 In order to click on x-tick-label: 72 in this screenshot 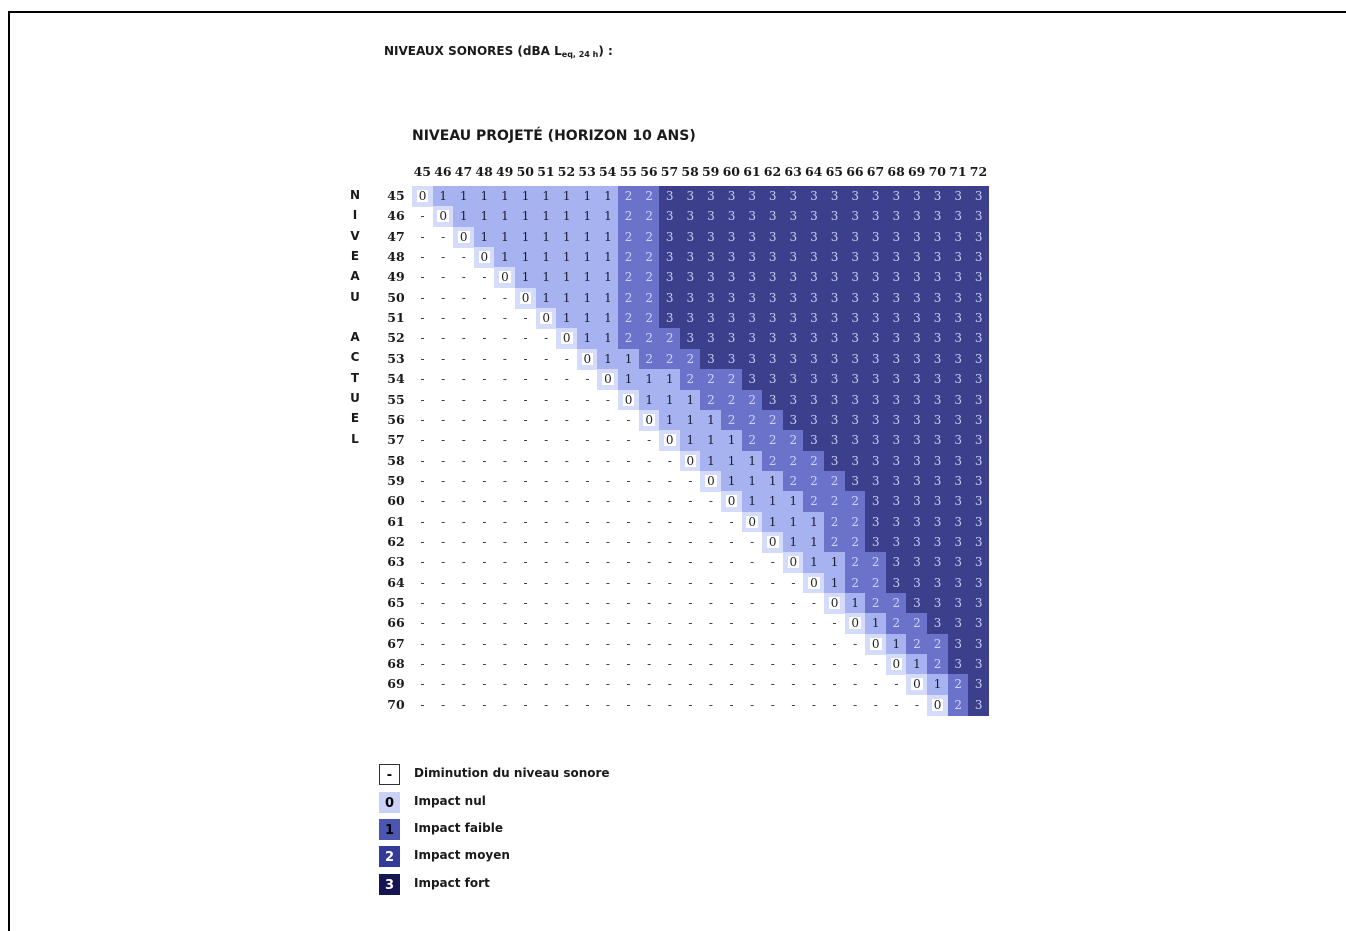, I will do `click(978, 171)`.